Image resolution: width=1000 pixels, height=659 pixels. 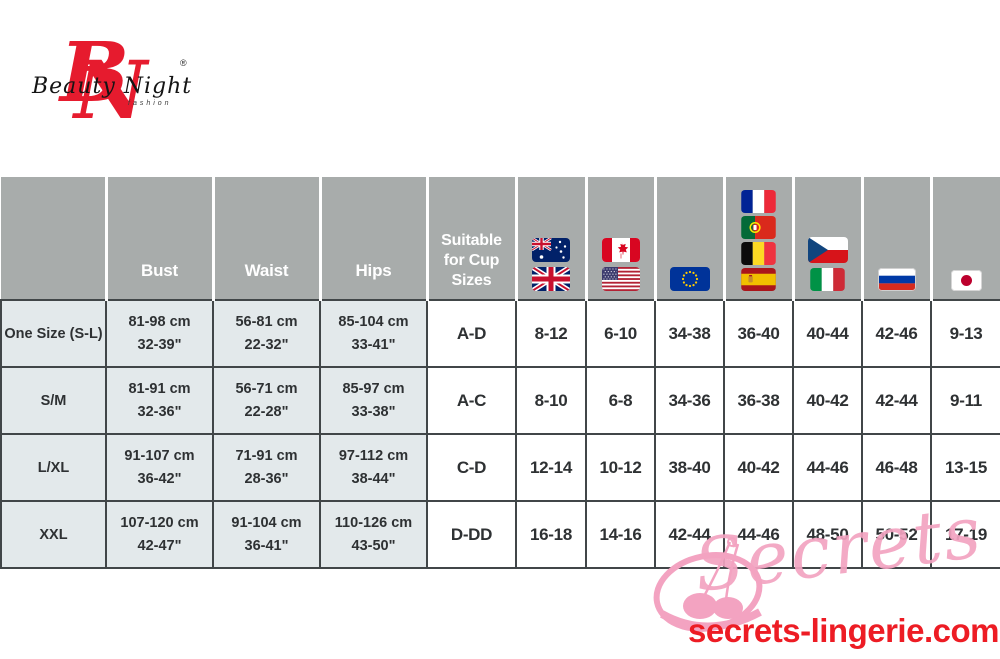 I want to click on cell-hips: 85-97 cm 33-38", so click(x=373, y=400).